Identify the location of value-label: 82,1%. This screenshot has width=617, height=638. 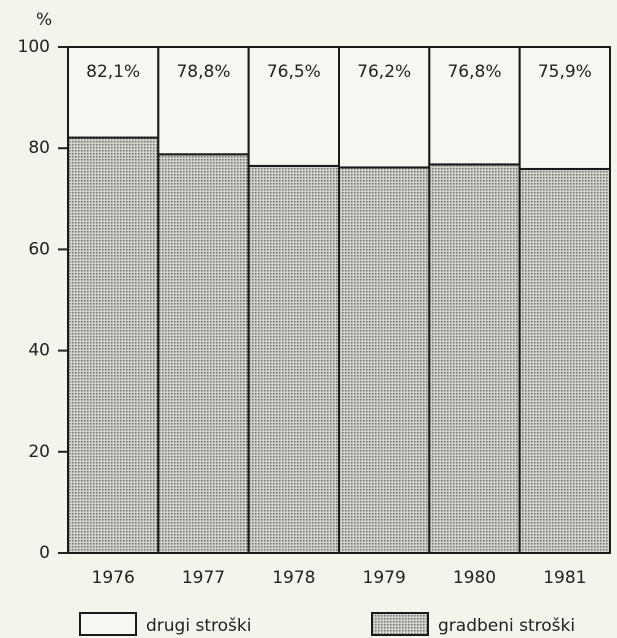
(113, 72).